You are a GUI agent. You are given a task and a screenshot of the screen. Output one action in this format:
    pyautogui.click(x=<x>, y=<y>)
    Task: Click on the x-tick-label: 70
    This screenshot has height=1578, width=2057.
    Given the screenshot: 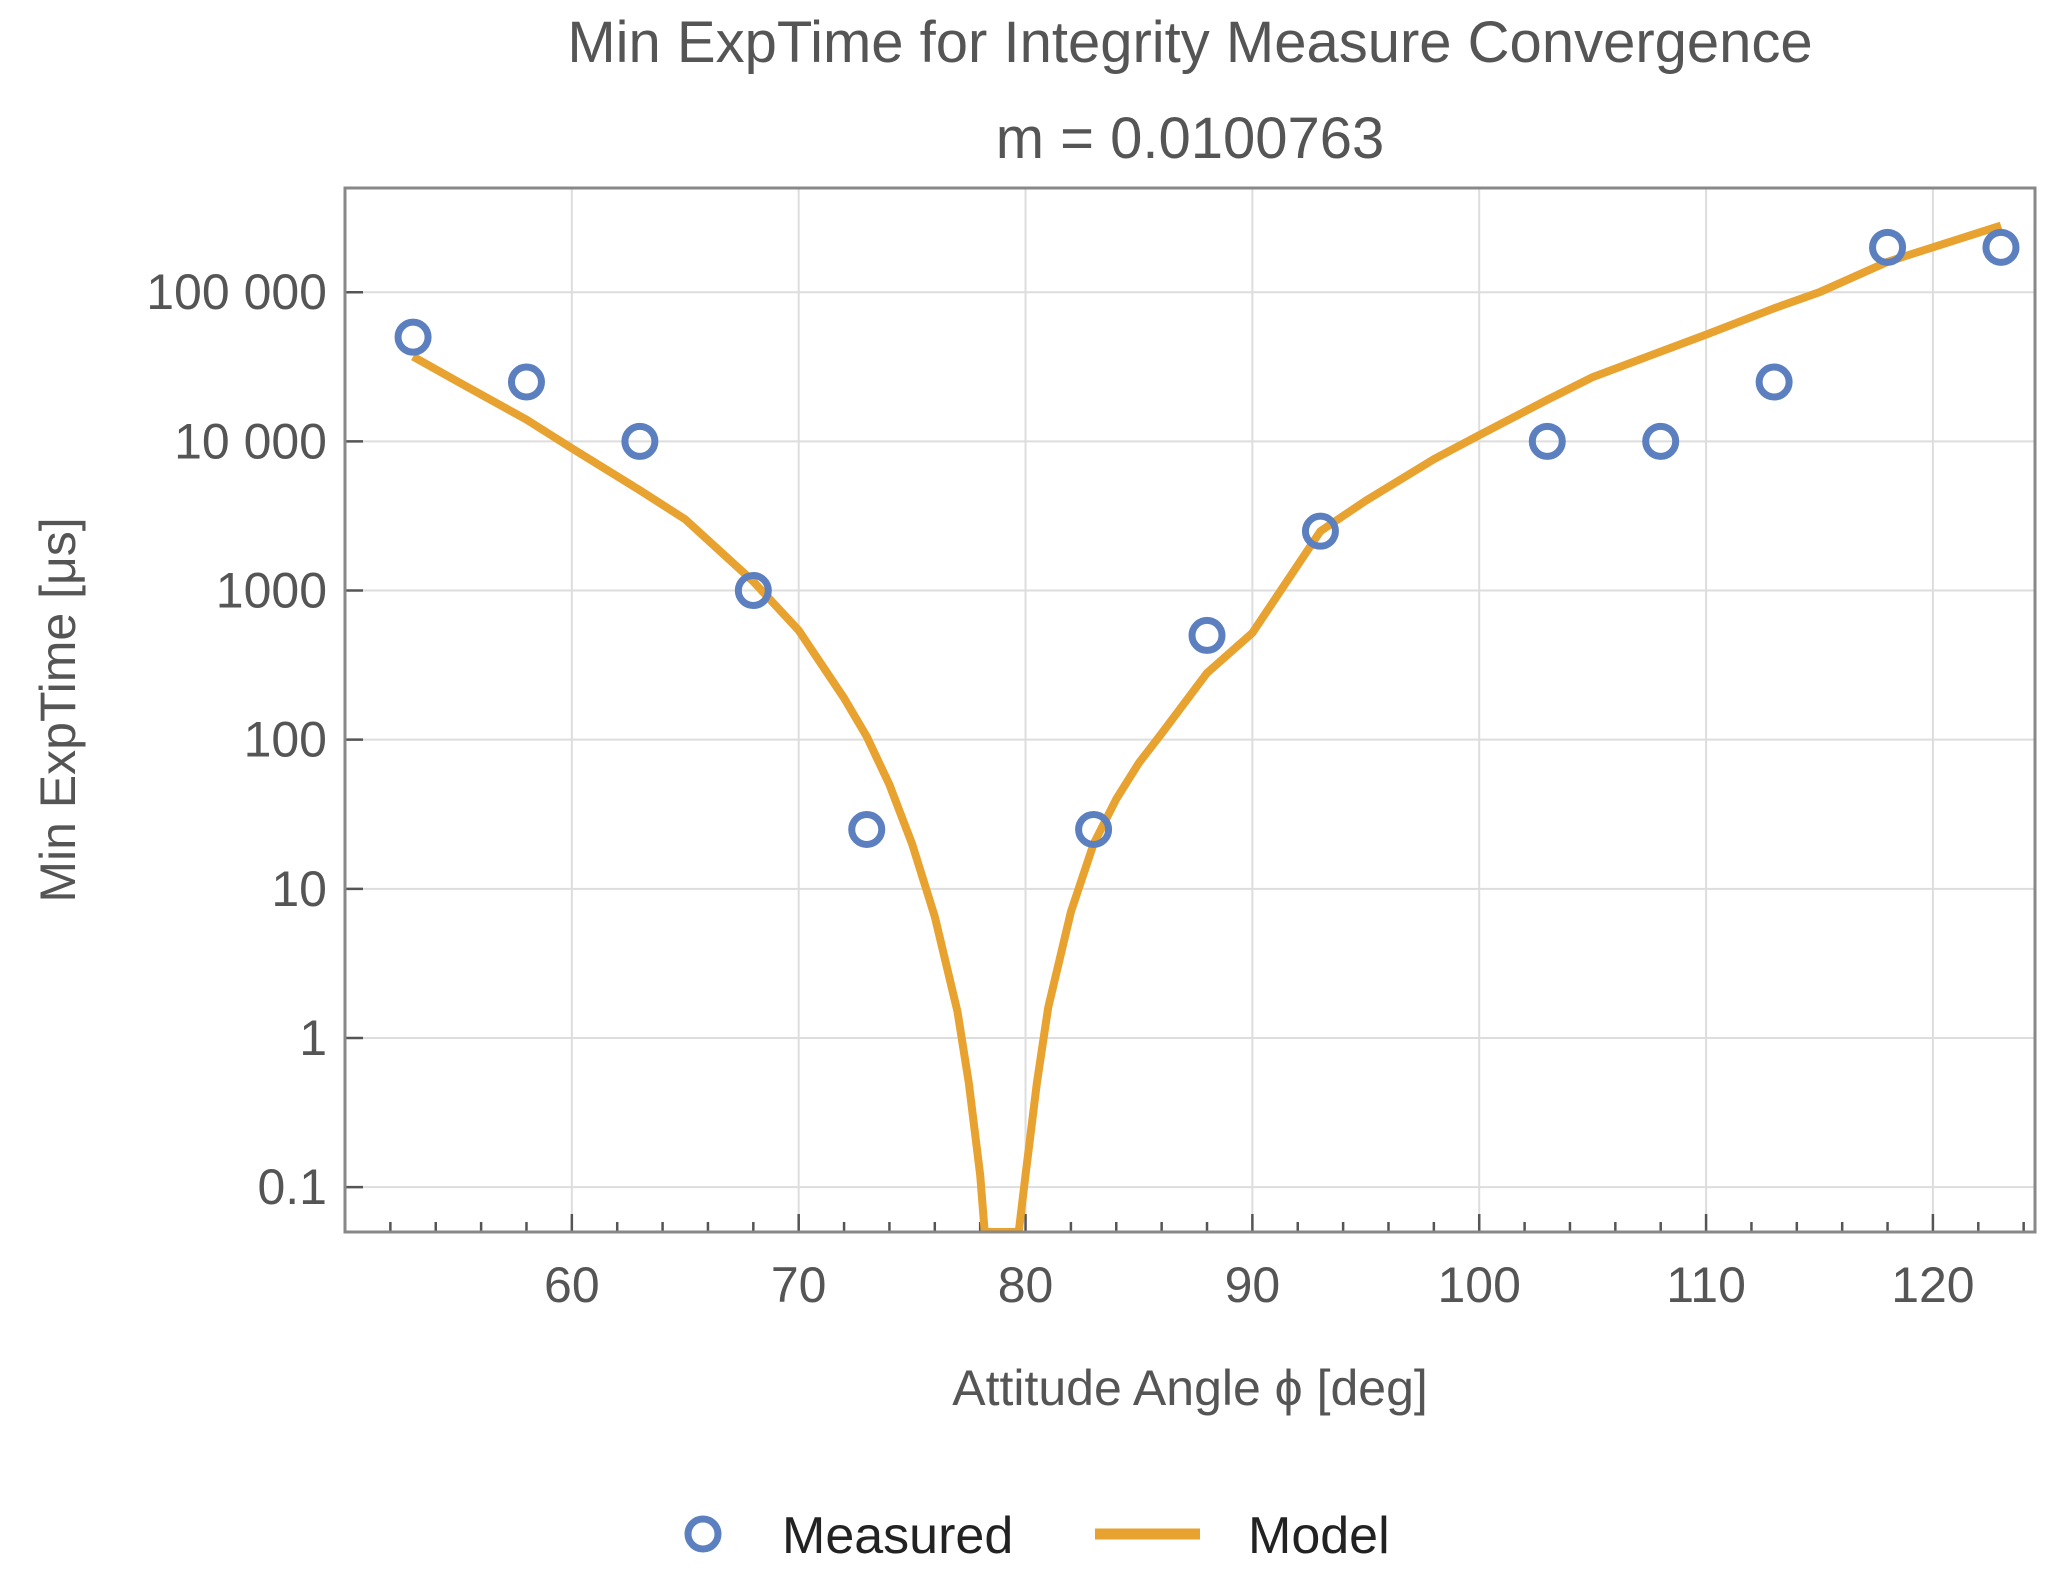 What is the action you would take?
    pyautogui.click(x=799, y=1285)
    